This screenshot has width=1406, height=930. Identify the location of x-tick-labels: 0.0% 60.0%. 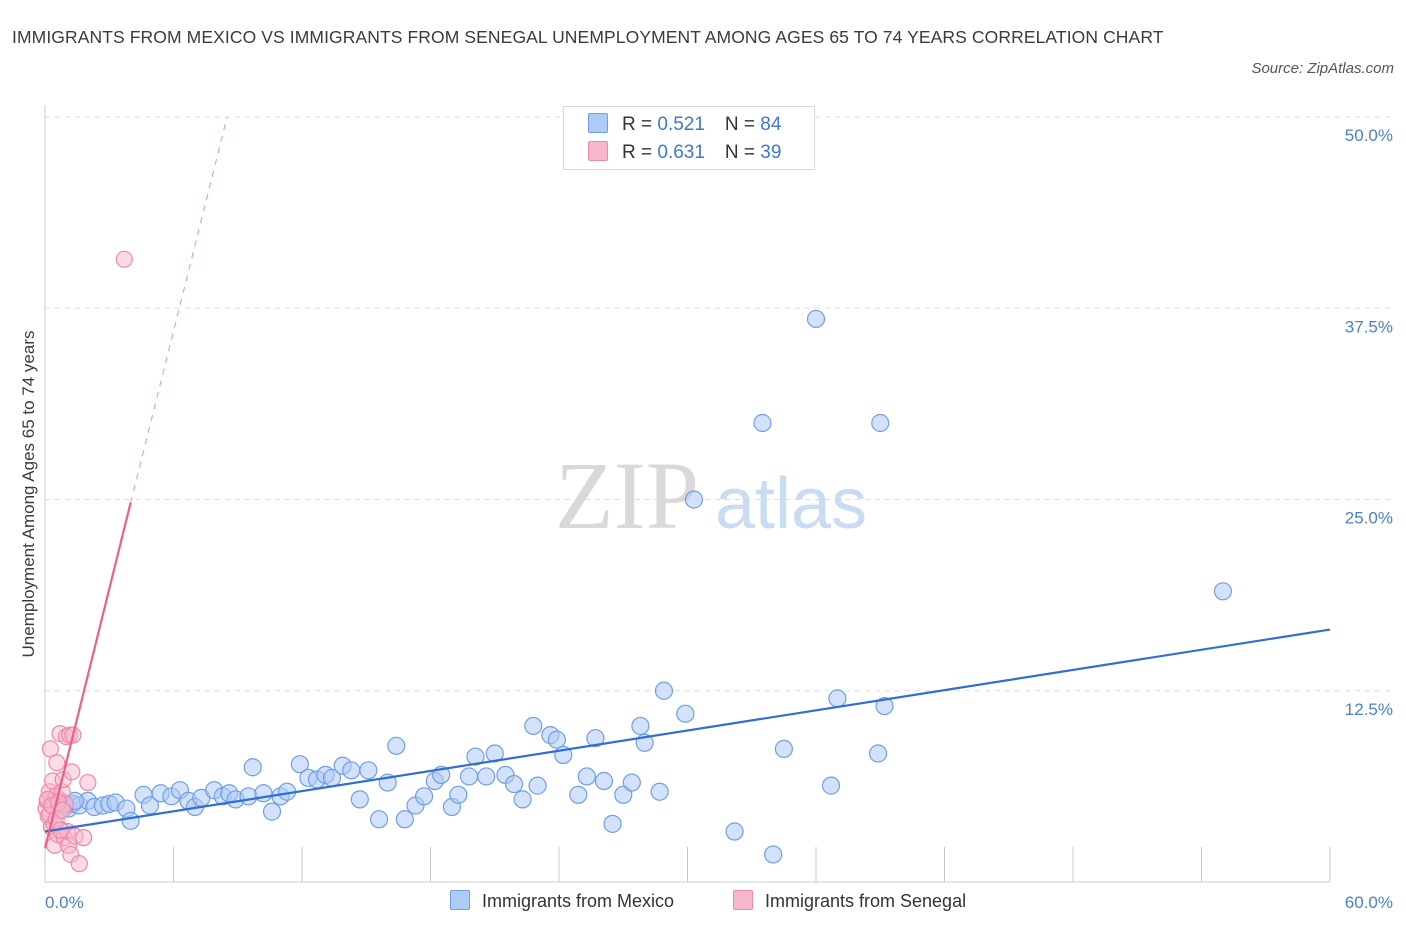
(719, 902).